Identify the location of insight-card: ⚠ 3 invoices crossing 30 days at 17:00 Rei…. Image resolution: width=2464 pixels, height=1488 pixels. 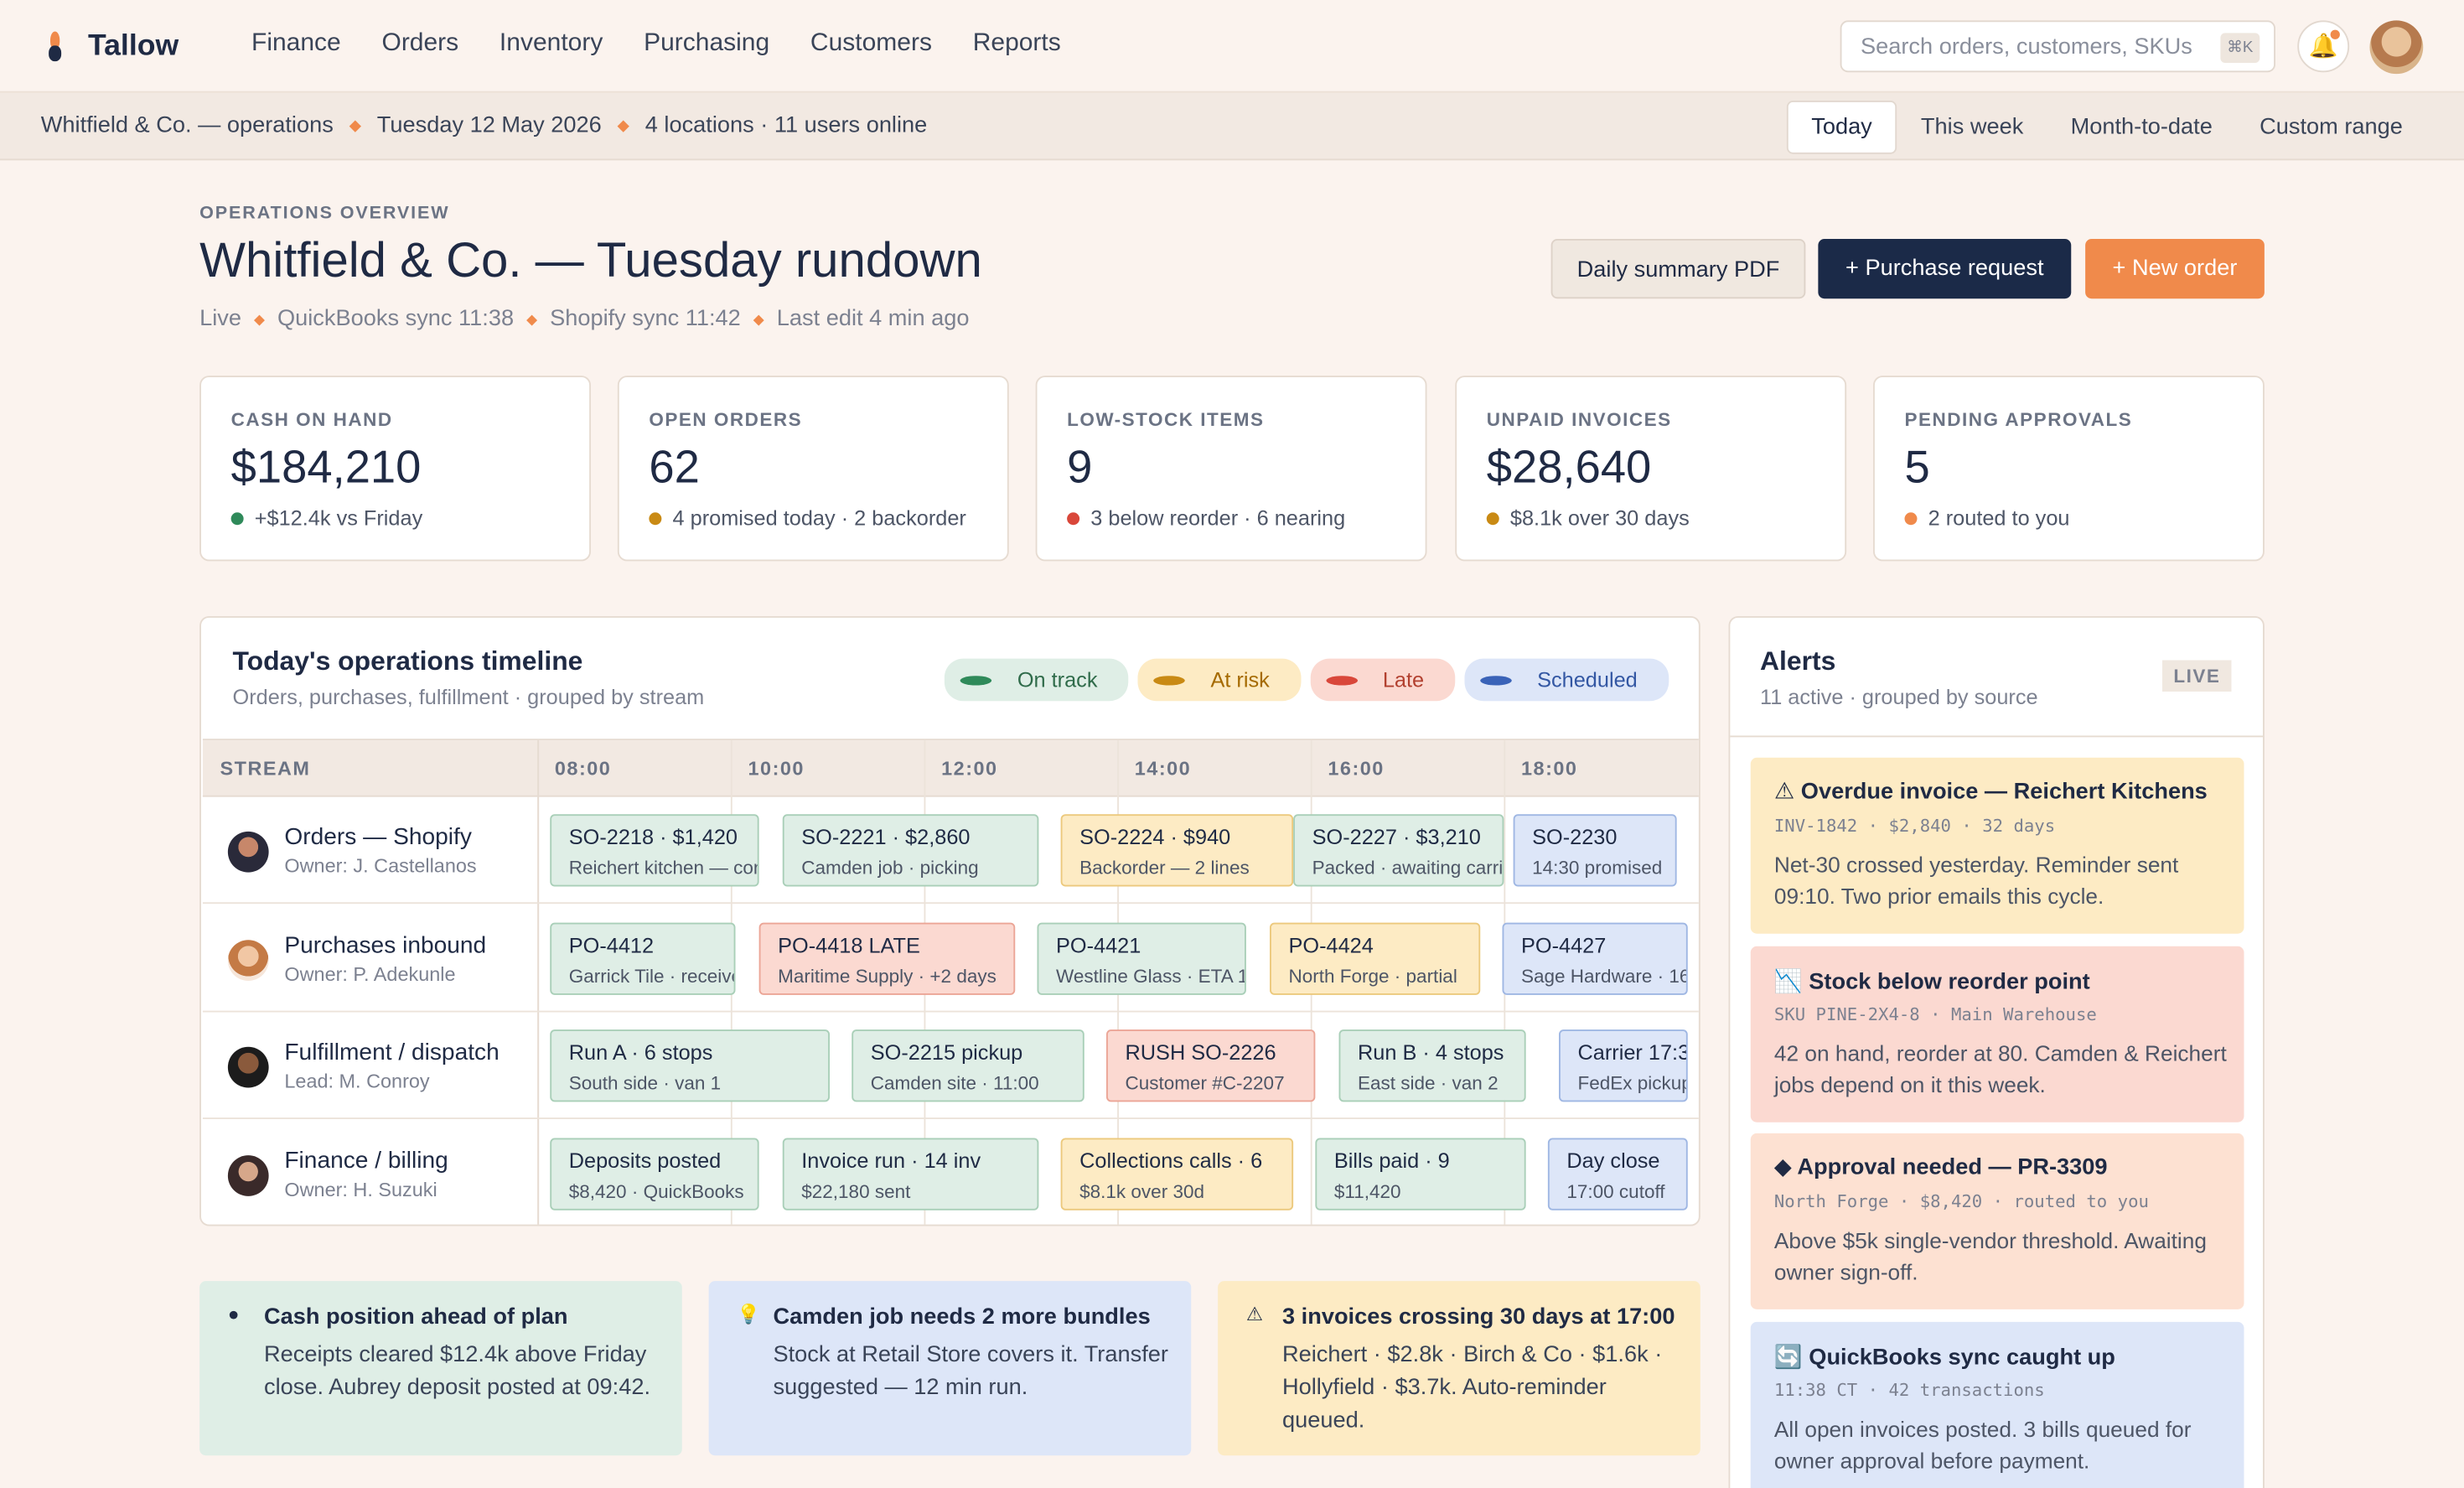
(1459, 1368).